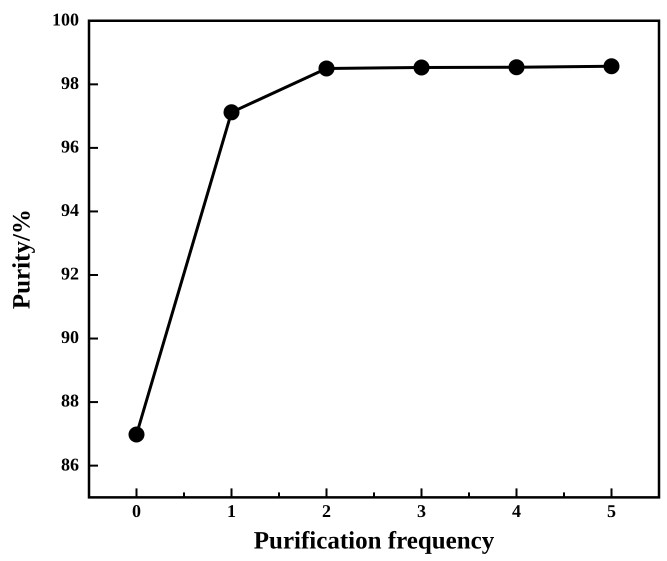 This screenshot has width=667, height=561. What do you see at coordinates (70, 337) in the screenshot?
I see `y-tick-label: 90` at bounding box center [70, 337].